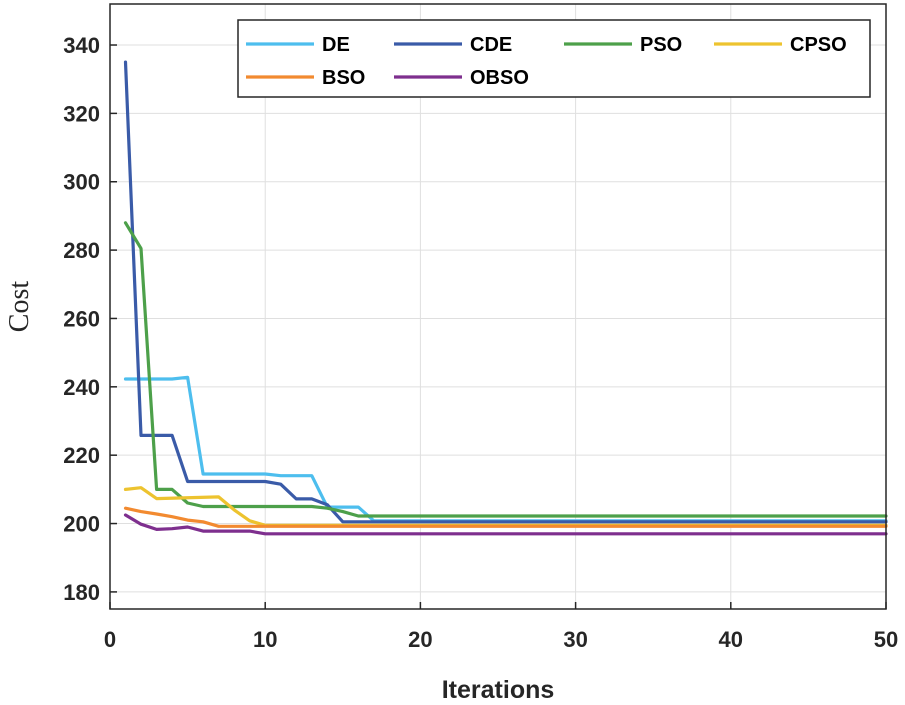 Image resolution: width=905 pixels, height=705 pixels. What do you see at coordinates (81, 182) in the screenshot?
I see `y-tick-label: 300` at bounding box center [81, 182].